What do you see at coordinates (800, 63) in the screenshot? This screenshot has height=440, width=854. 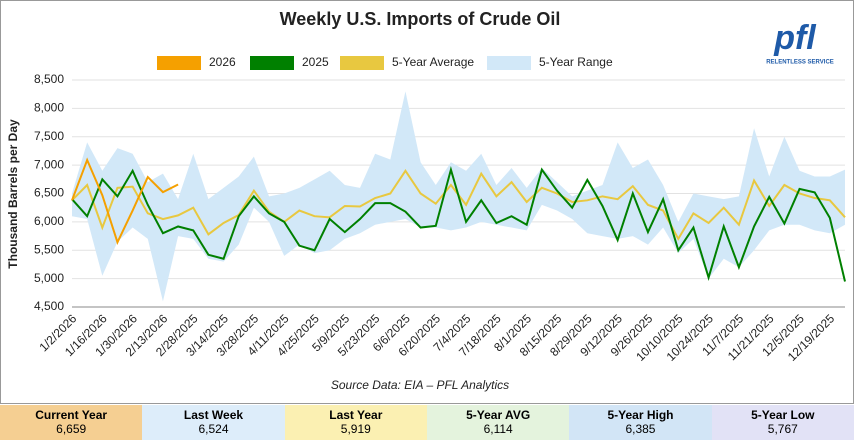 I see `logo-tagline: RELENTLESS SERVICE` at bounding box center [800, 63].